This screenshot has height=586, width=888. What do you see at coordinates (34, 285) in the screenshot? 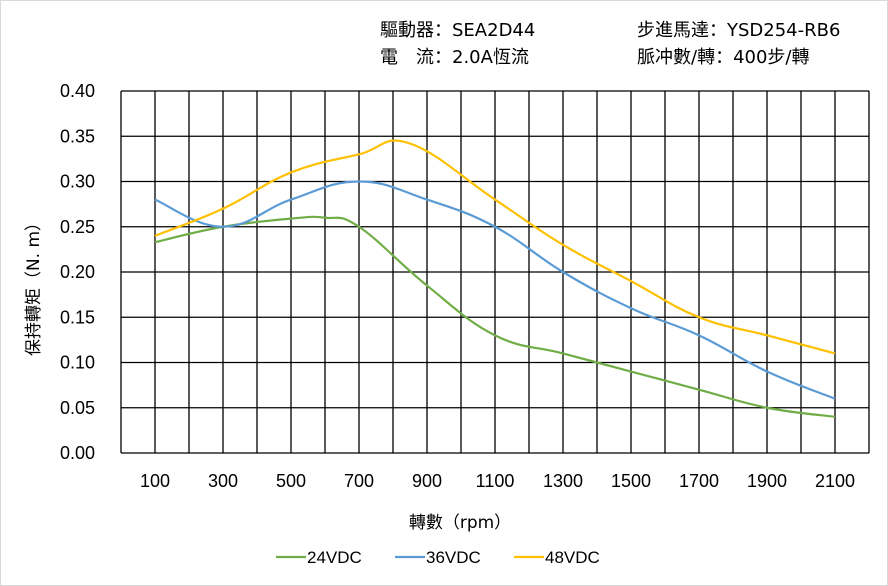
I see `y-axis-label: 保持轉矩（N. m）` at bounding box center [34, 285].